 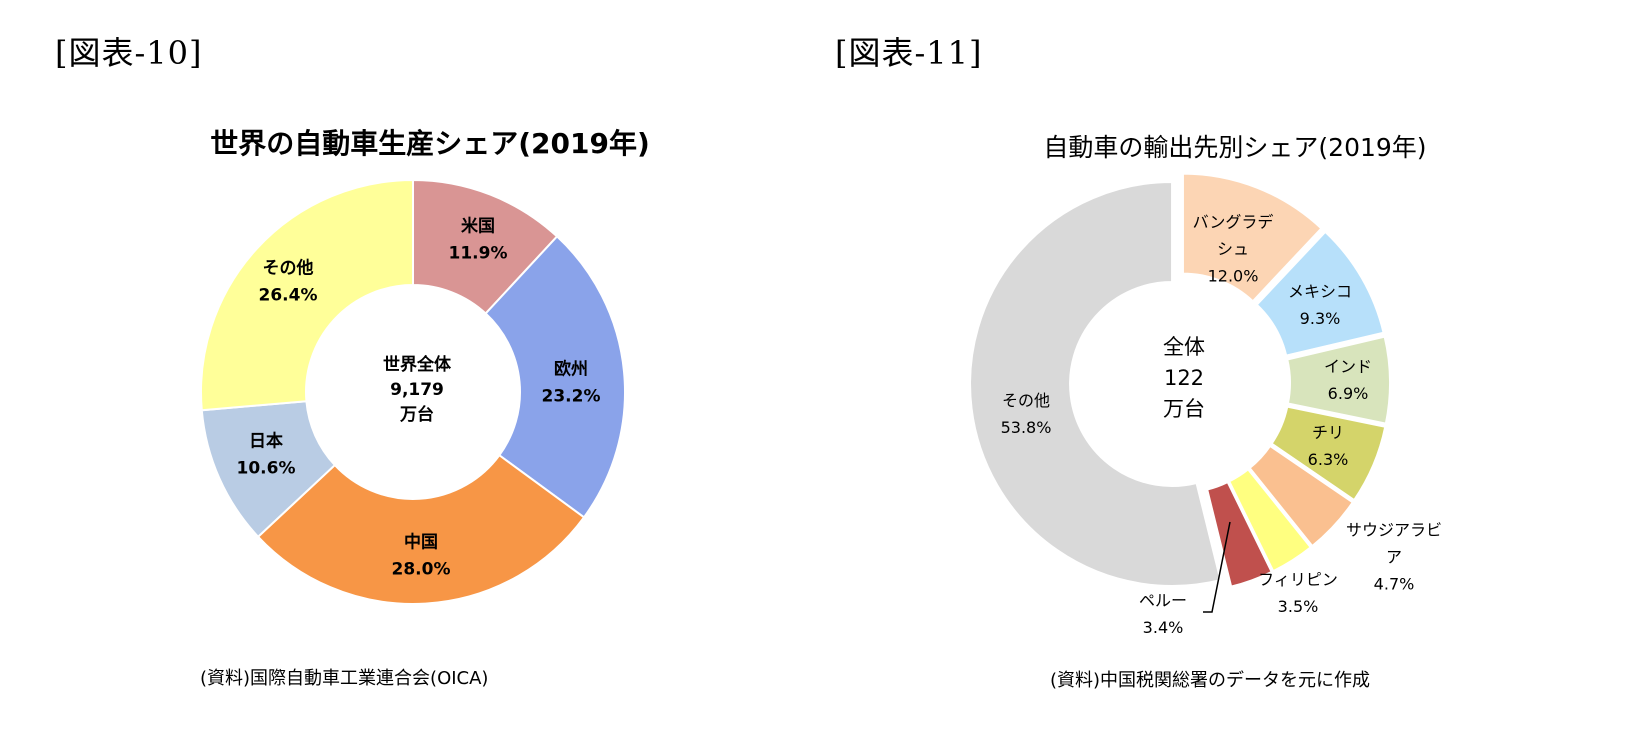 I want to click on chart1-slice-label: 日本, so click(x=266, y=441).